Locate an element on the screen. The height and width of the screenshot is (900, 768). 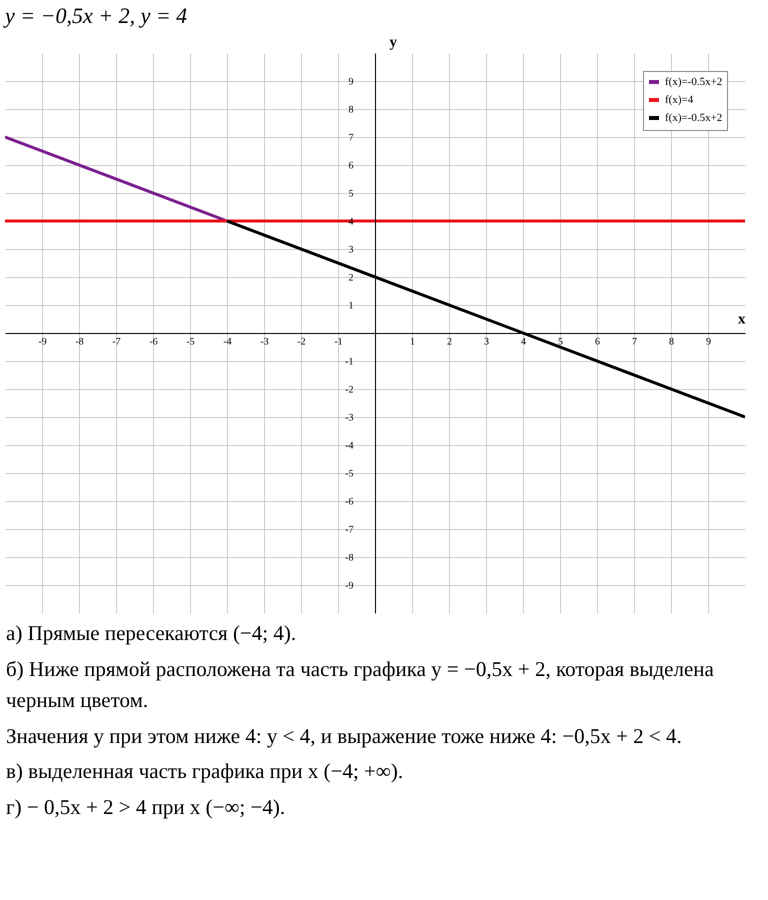
y-tick-label: 9 is located at coordinates (351, 82).